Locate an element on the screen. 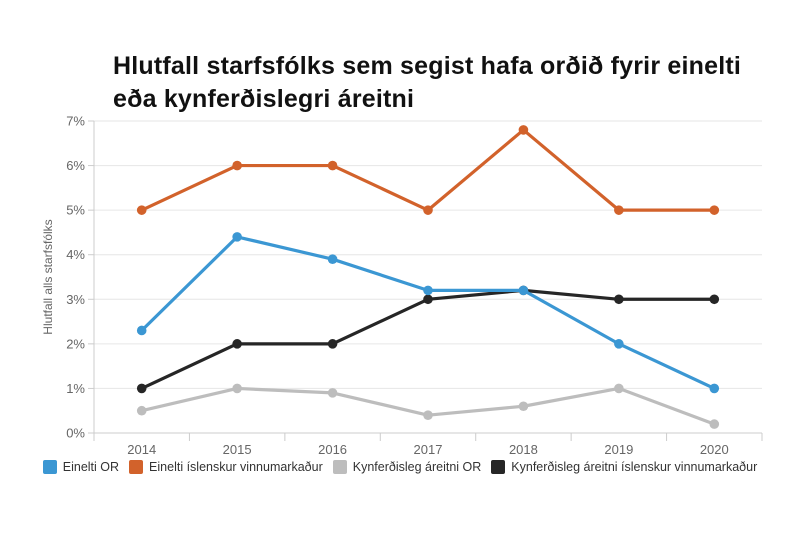 Image resolution: width=800 pixels, height=540 pixels. data-point-kynferdisleg-areitni-islenskur-vinnumarkadur-2020 is located at coordinates (714, 299).